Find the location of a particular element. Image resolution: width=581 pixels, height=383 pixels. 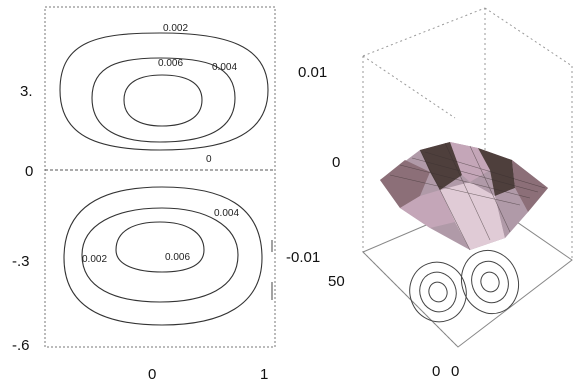

z-tick-label: 0 is located at coordinates (336, 162).